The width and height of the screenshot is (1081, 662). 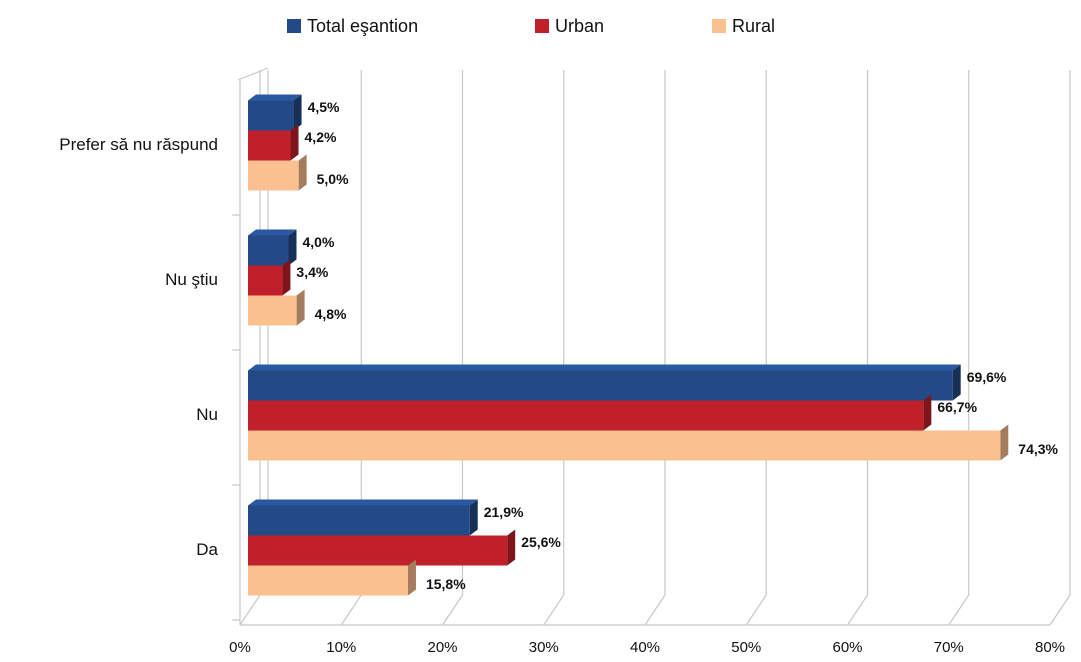 What do you see at coordinates (1038, 449) in the screenshot?
I see `value-label: 74,3%` at bounding box center [1038, 449].